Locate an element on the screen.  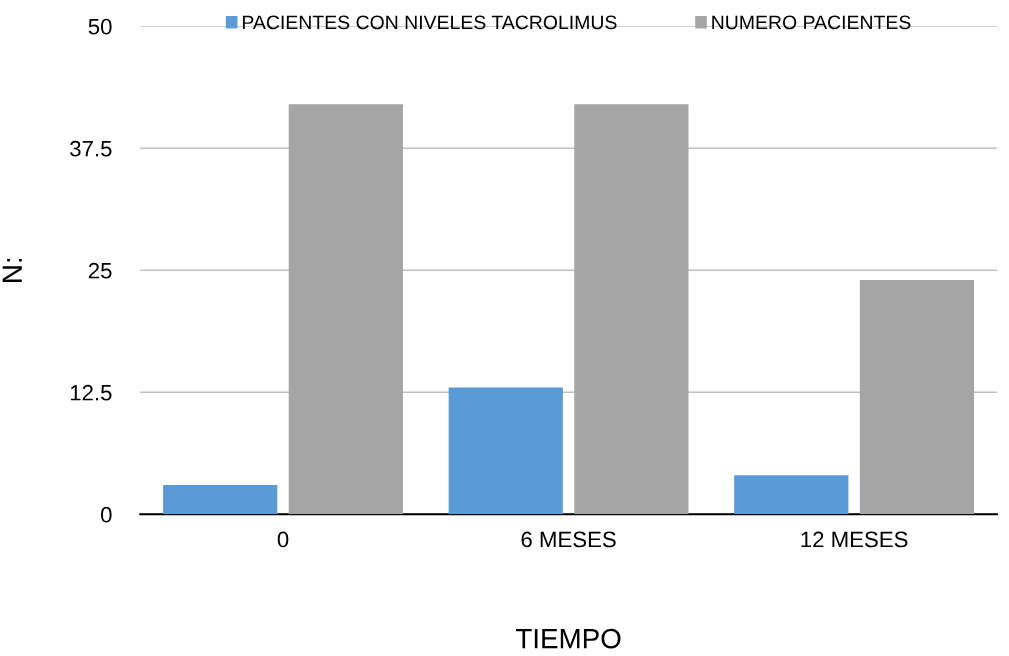
y-tick-label: 37.5 is located at coordinates (91, 148).